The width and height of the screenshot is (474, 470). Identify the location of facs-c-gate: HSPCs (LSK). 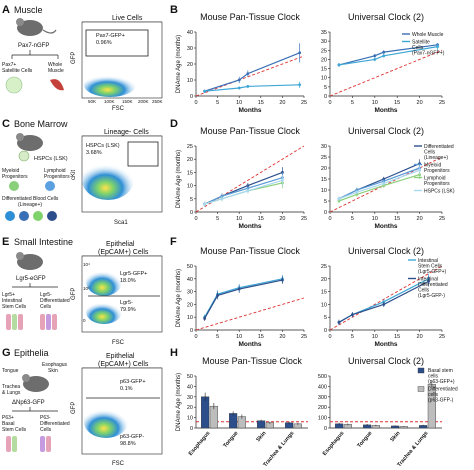
(103, 146).